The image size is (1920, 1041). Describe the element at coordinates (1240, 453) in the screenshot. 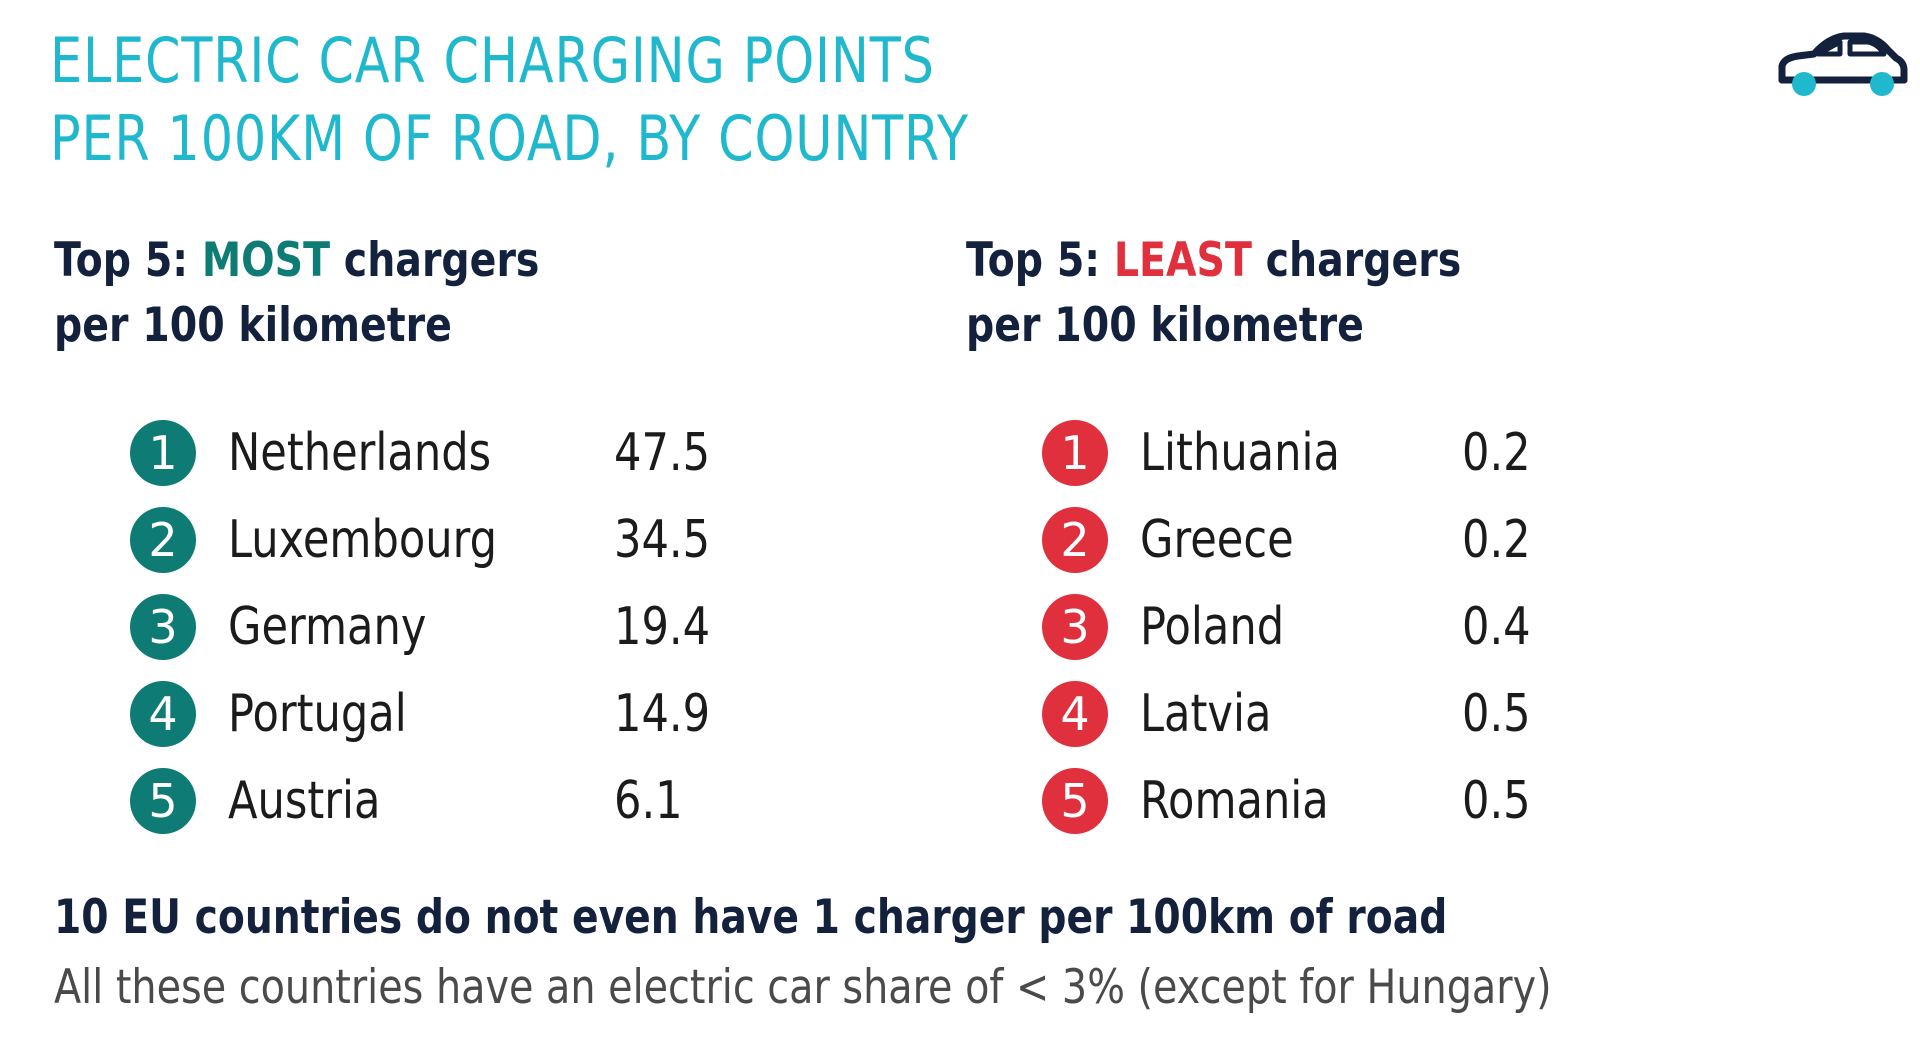

I see `country-name: Lithuania` at that location.